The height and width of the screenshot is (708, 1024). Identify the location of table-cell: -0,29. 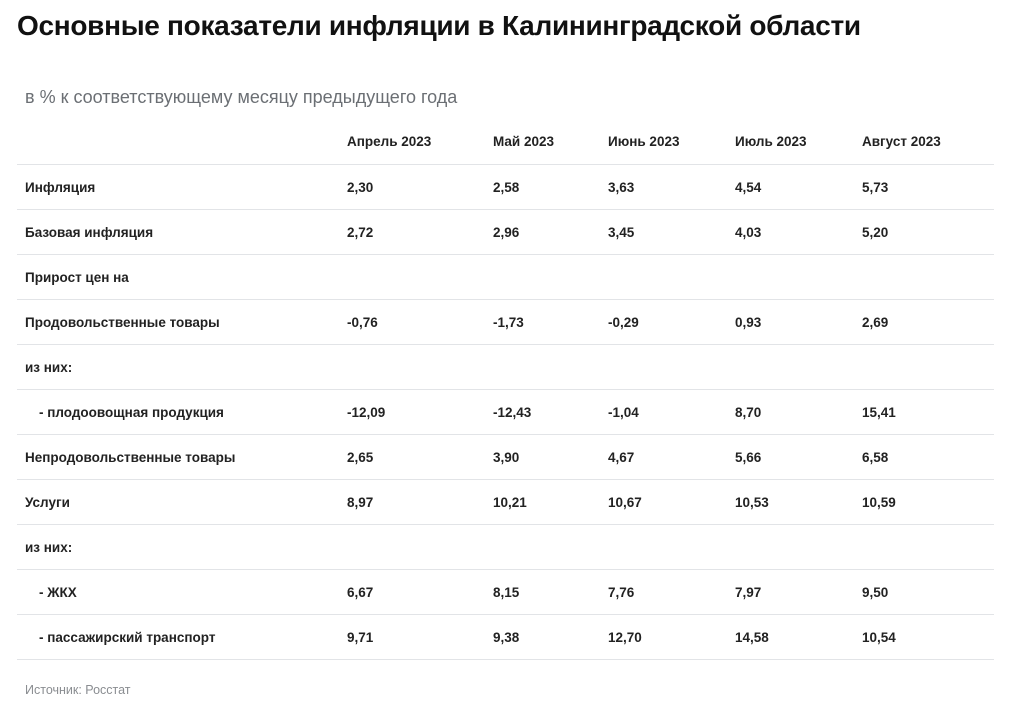
(663, 322).